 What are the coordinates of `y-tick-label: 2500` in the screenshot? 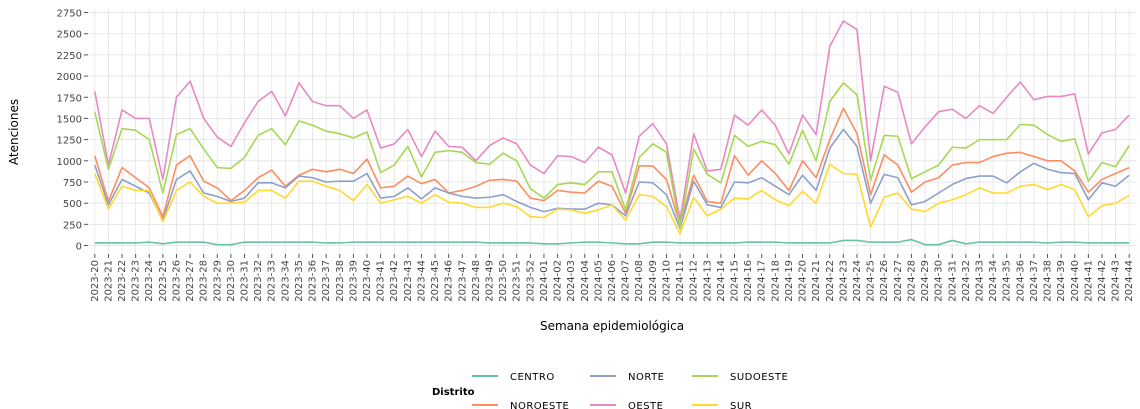 It's located at (69, 35).